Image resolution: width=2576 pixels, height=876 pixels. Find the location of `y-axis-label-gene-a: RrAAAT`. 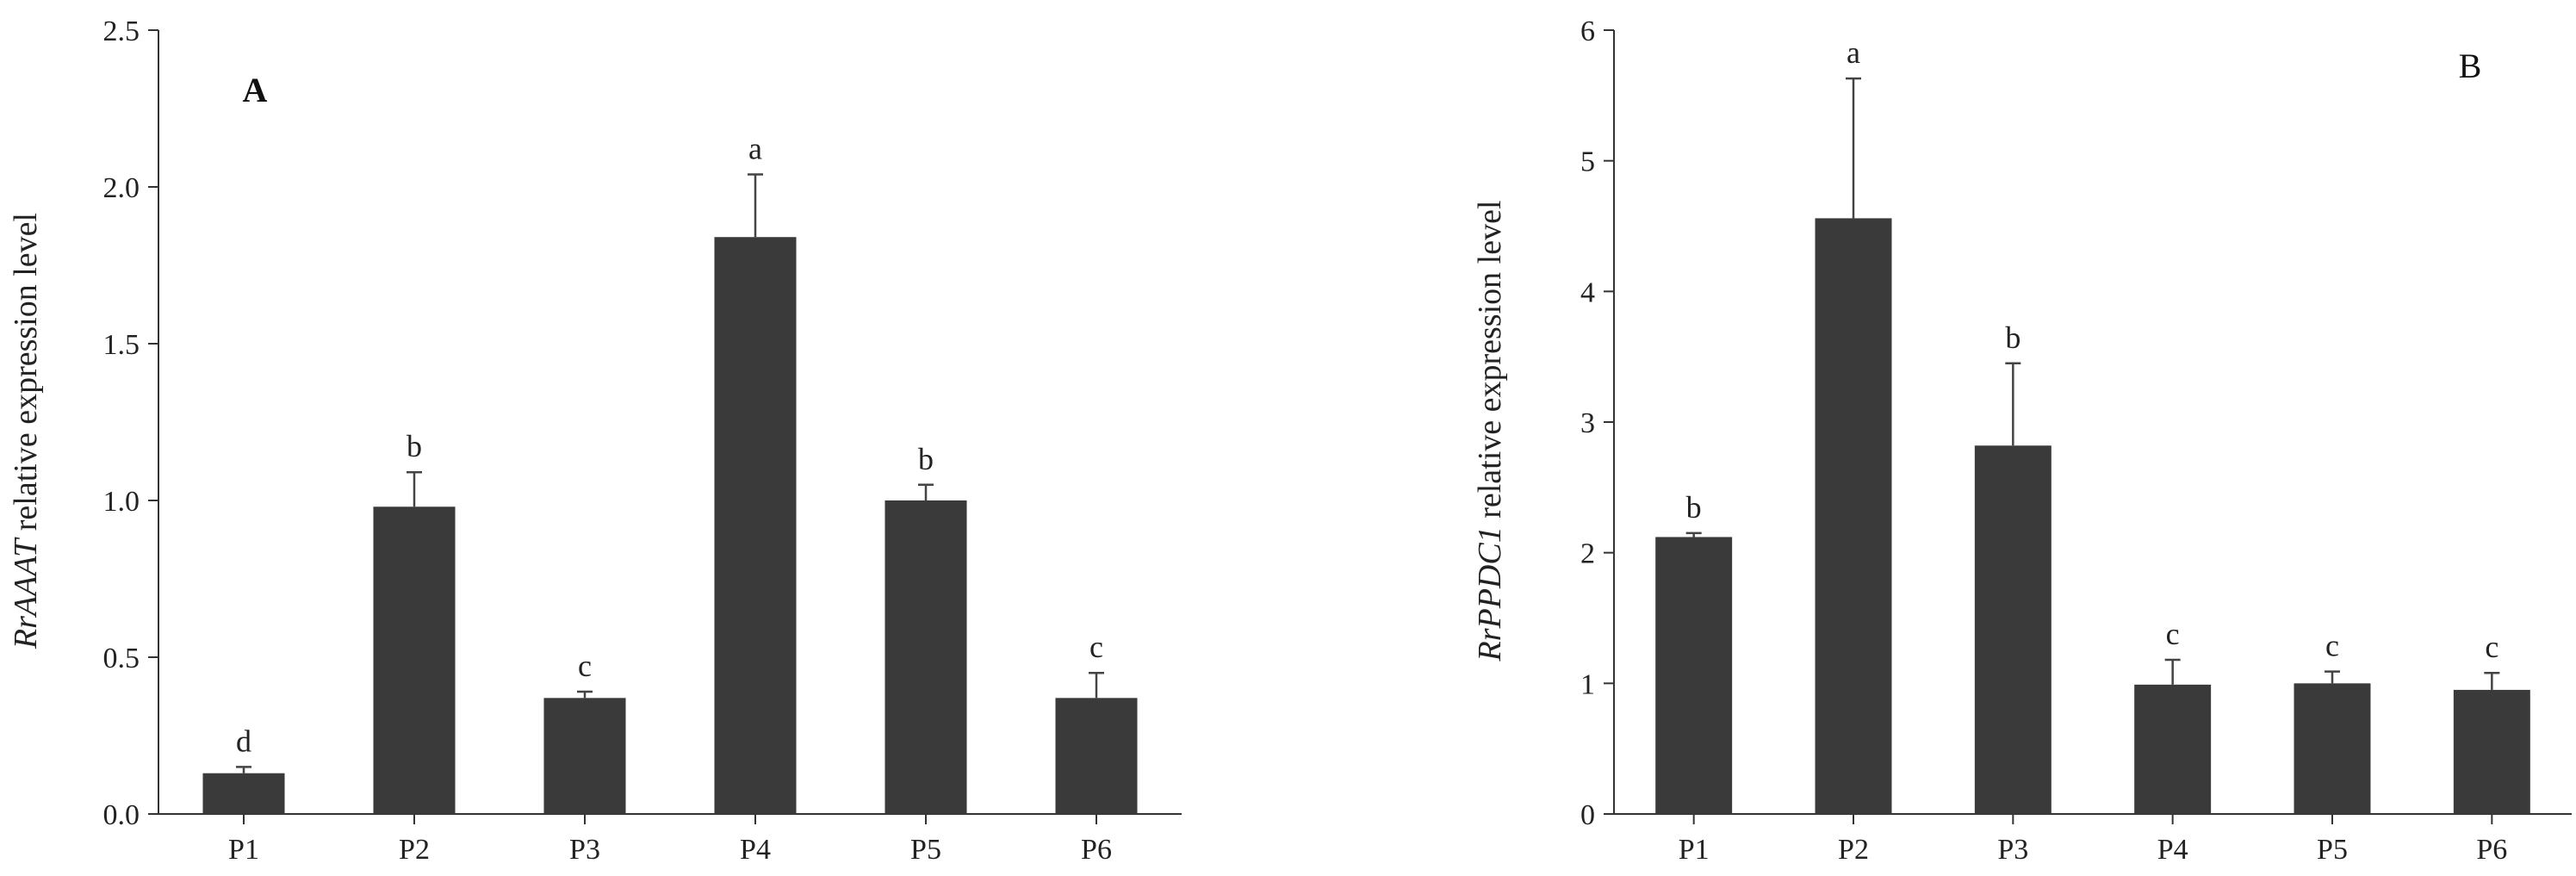

y-axis-label-gene-a: RrAAAT is located at coordinates (26, 593).